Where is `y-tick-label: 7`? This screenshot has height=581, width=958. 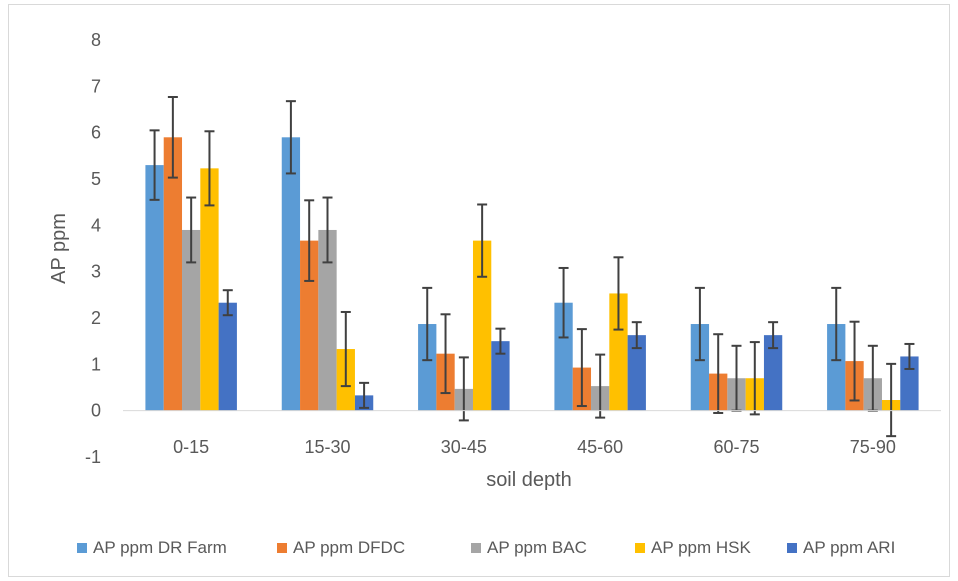
y-tick-label: 7 is located at coordinates (96, 86).